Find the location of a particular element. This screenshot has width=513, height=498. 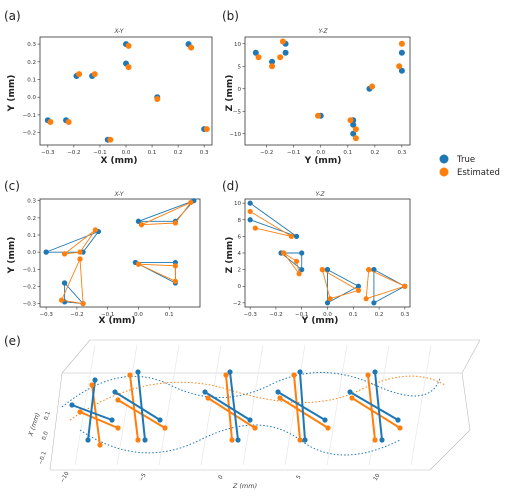

y-tick-label: 10 is located at coordinates (237, 45).